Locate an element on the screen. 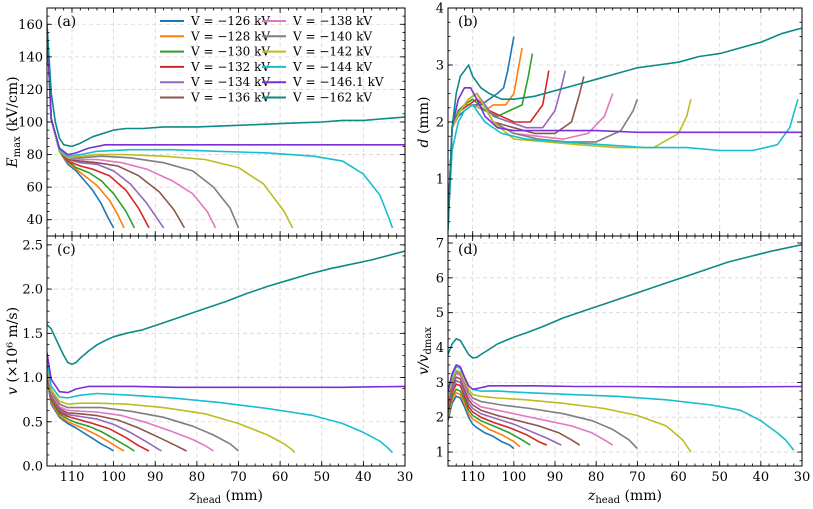 The width and height of the screenshot is (813, 509). y-tick-label: 40 is located at coordinates (34, 220).